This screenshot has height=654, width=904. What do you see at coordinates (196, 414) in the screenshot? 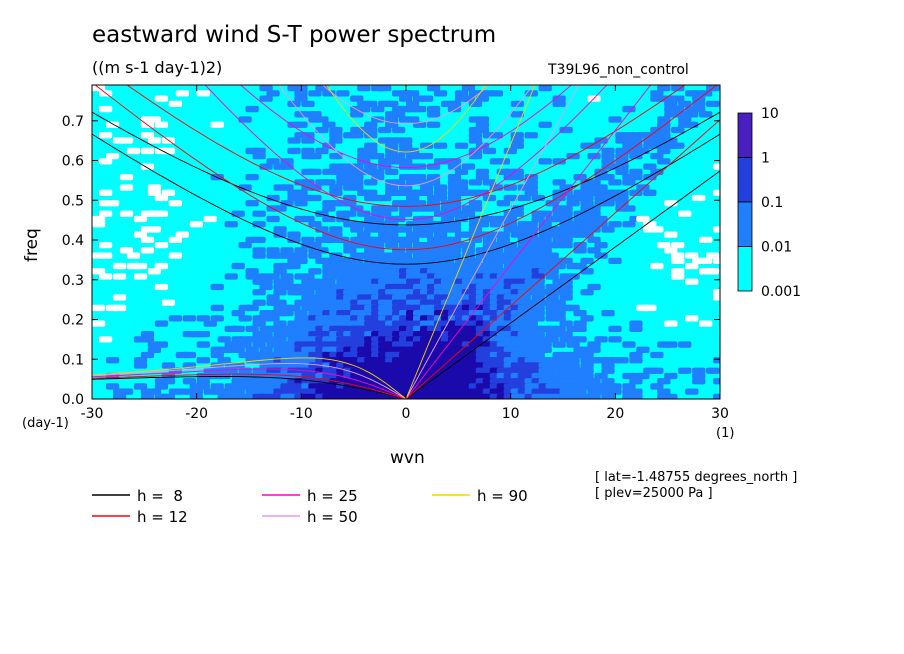
I see `x-tick-label: -20` at bounding box center [196, 414].